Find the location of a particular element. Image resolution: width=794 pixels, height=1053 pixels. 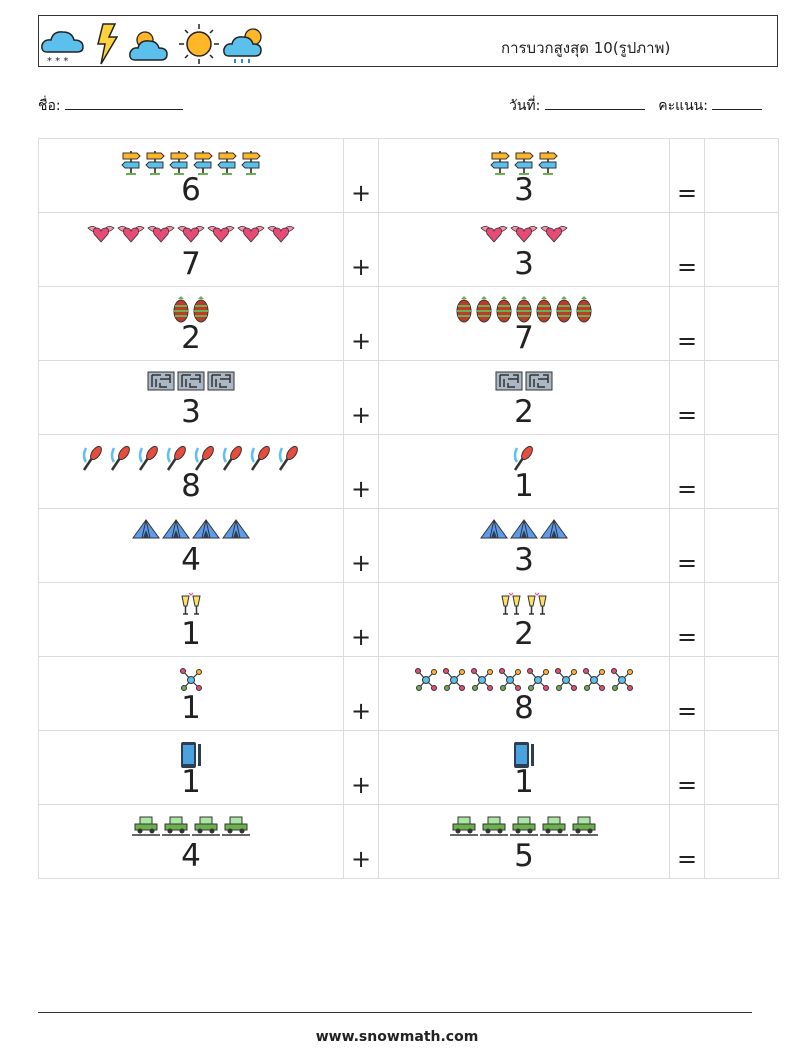

problem-row: 1 +1 = is located at coordinates (408, 767).